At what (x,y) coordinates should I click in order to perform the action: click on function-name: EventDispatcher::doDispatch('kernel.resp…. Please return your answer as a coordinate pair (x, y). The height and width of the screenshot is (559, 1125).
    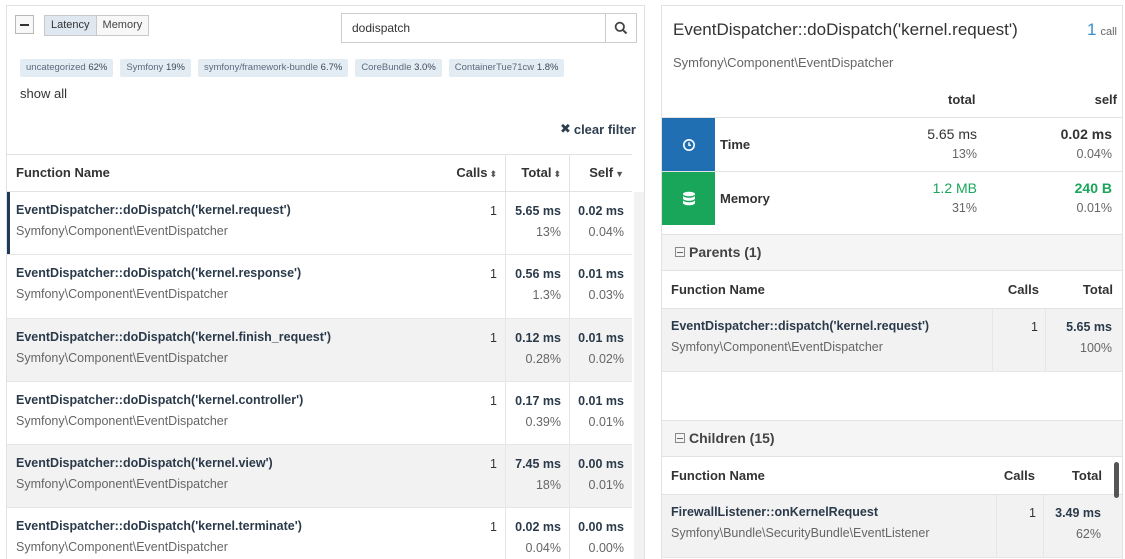
    Looking at the image, I should click on (159, 273).